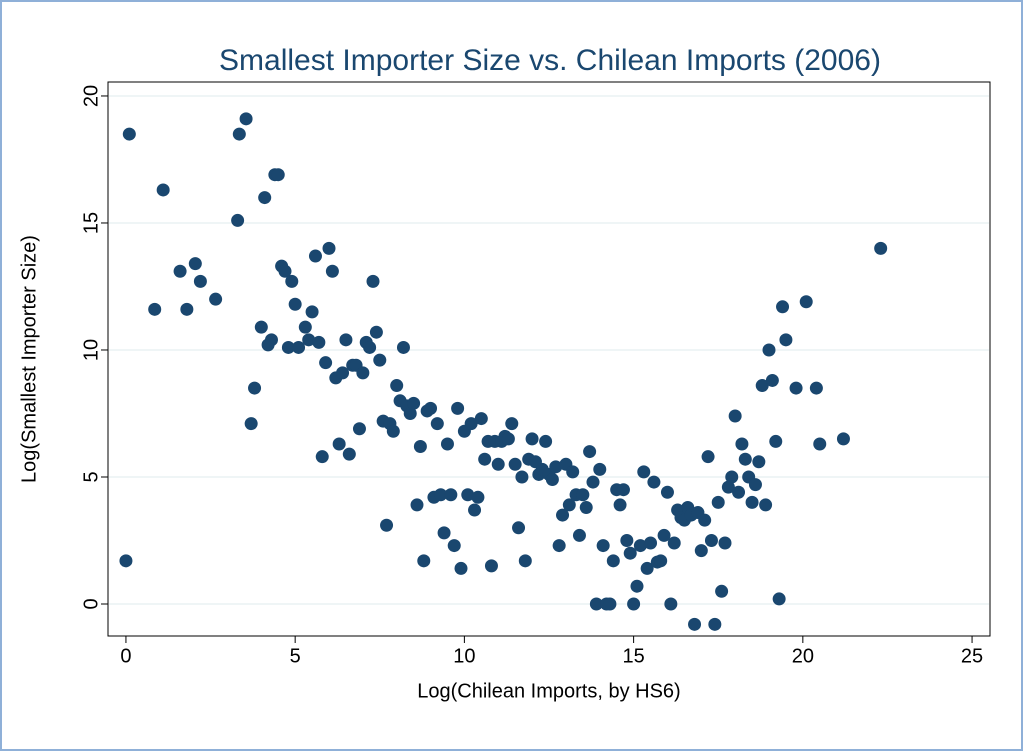 This screenshot has width=1023, height=751. What do you see at coordinates (548, 691) in the screenshot?
I see `x-axis-label: Log(Chilean Imports, by HS6)` at bounding box center [548, 691].